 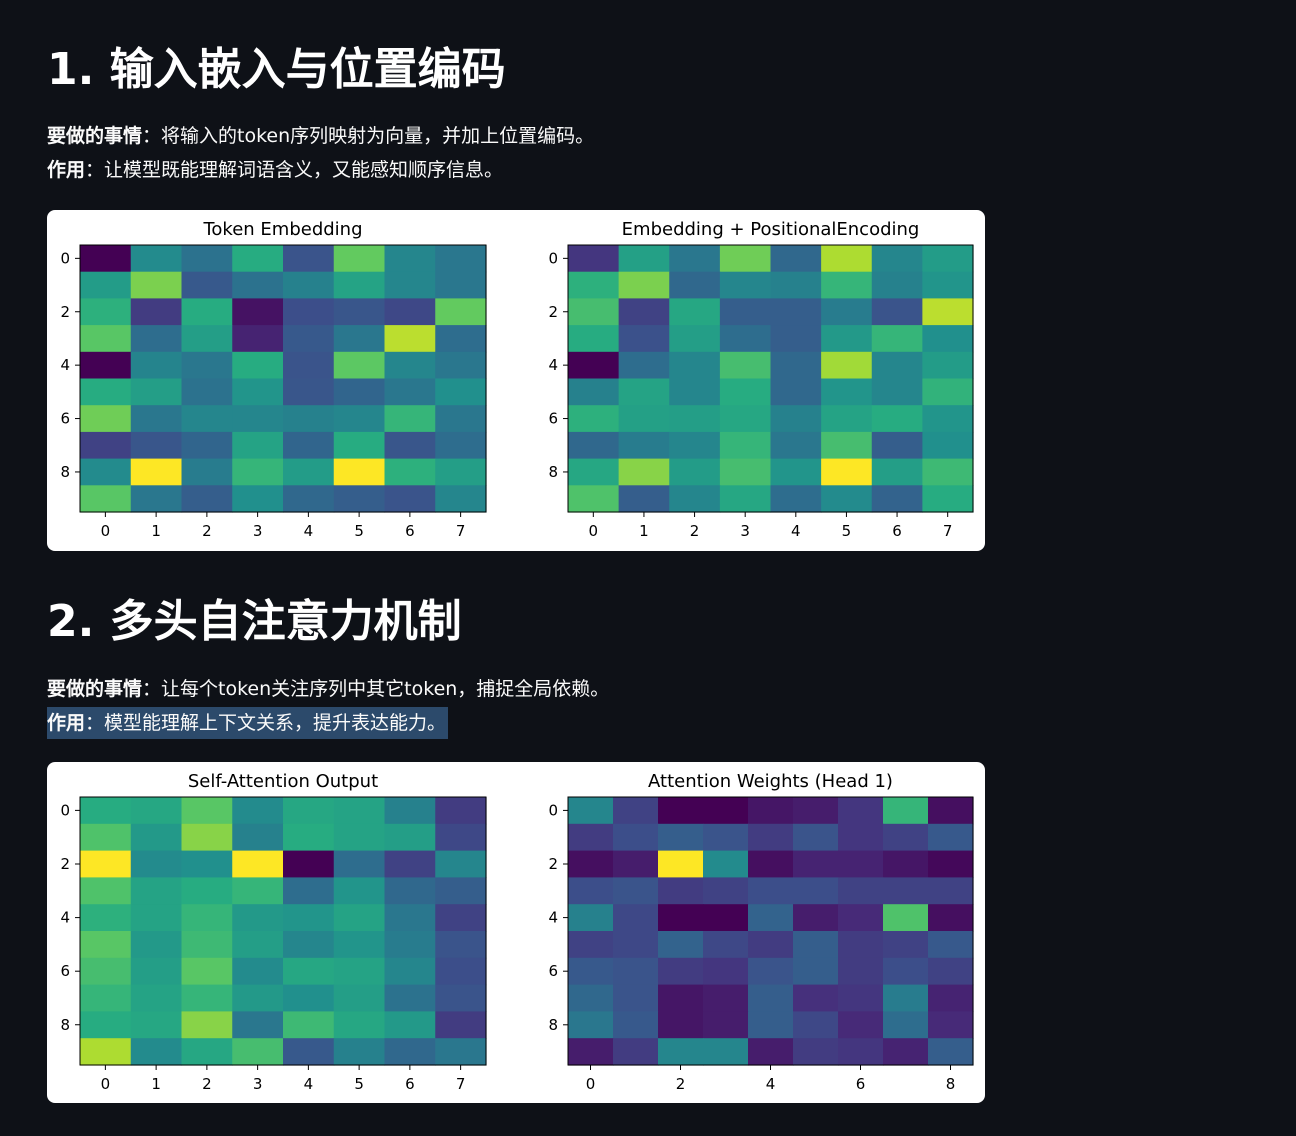 What do you see at coordinates (359, 531) in the screenshot?
I see `x-tick-label: 5` at bounding box center [359, 531].